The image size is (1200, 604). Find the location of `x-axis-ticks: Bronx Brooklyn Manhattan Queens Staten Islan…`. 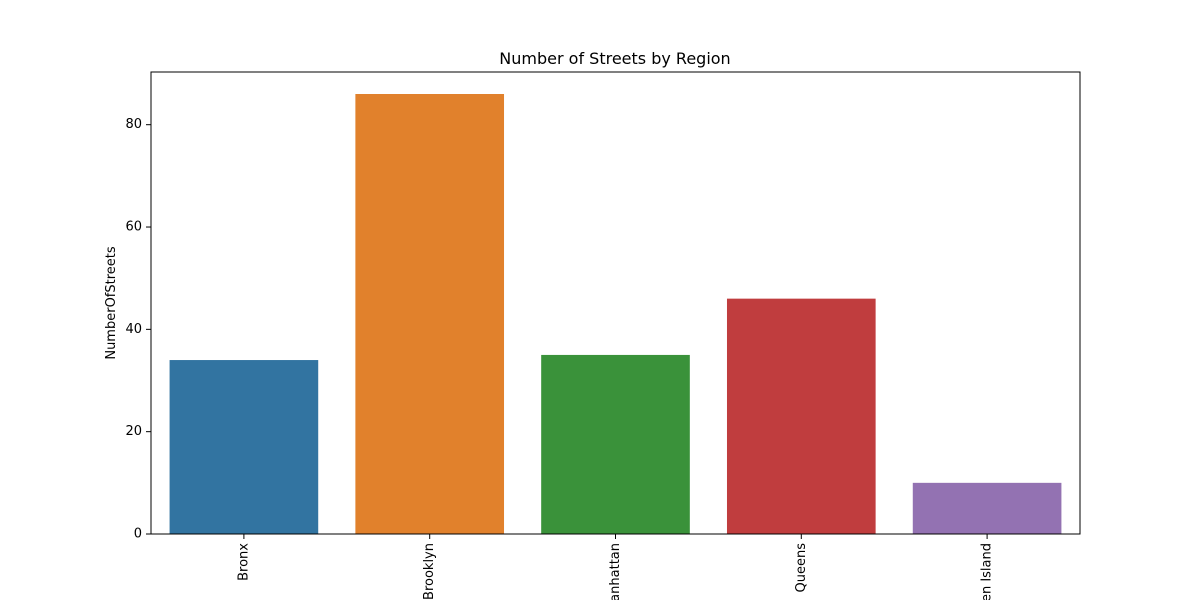

x-axis-ticks: Bronx Brooklyn Manhattan Queens Staten Islan… is located at coordinates (615, 569).